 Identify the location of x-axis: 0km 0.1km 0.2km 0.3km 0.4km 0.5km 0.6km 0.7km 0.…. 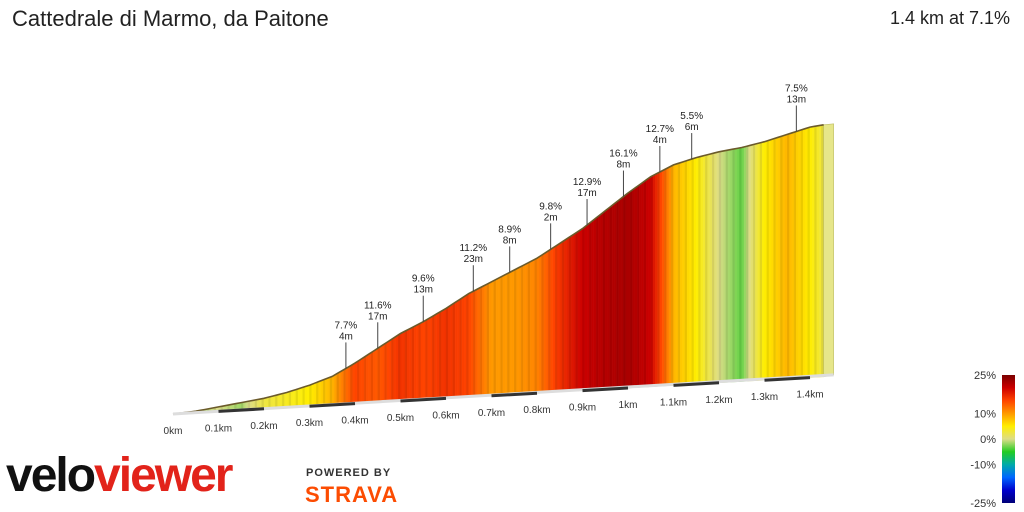
(494, 413).